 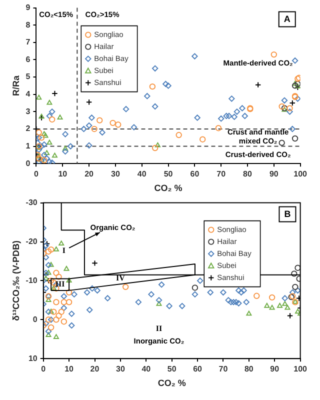 I want to click on annotation: I, so click(x=64, y=251).